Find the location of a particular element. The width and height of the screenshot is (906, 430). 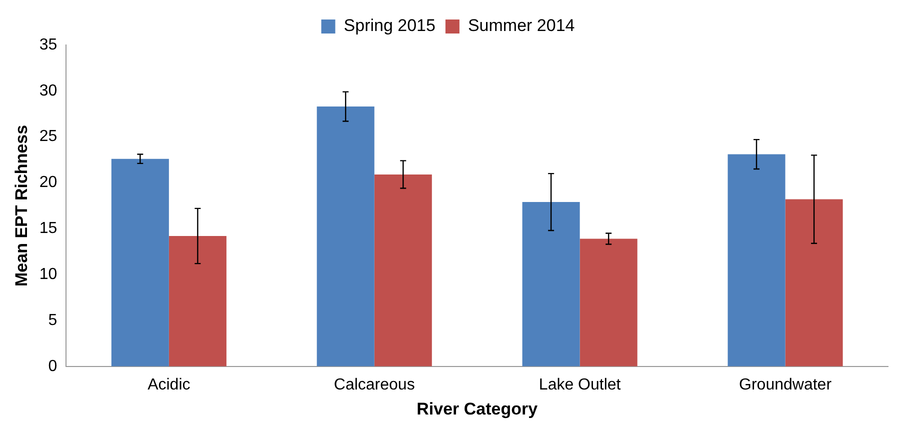

x-axis-title: River Category is located at coordinates (477, 408).